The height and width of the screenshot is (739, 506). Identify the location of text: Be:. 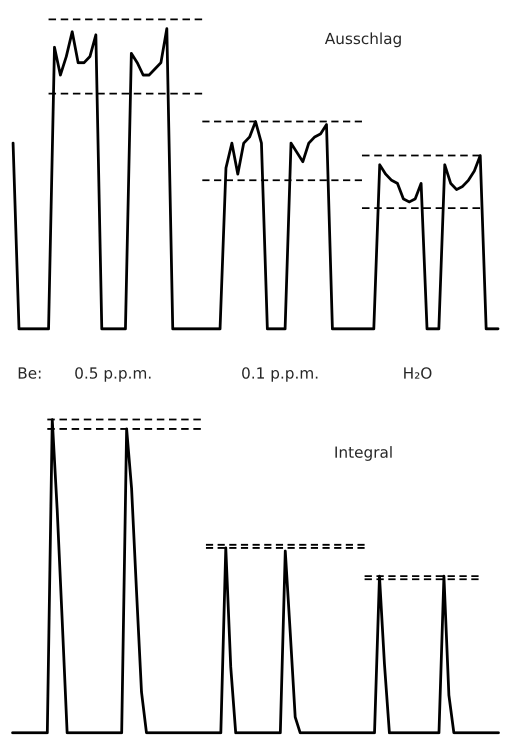
(29, 373).